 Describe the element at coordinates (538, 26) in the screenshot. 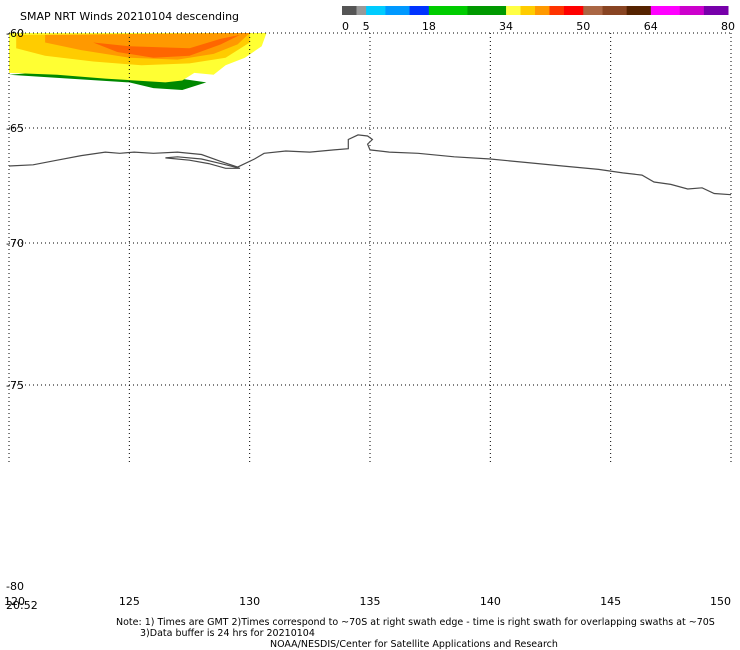

I see `colorbar-labels: 0 5 18 34 50 64 80` at that location.